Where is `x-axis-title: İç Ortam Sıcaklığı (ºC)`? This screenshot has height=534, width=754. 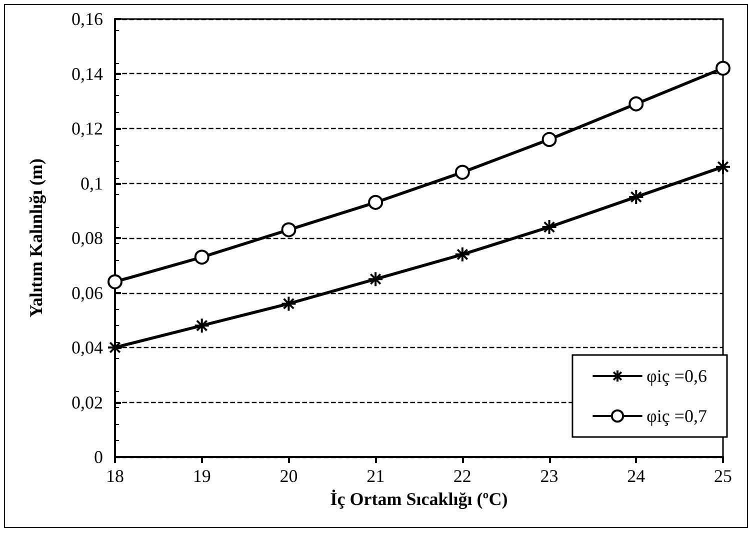
x-axis-title: İç Ortam Sıcaklığı (ºC) is located at coordinates (419, 498).